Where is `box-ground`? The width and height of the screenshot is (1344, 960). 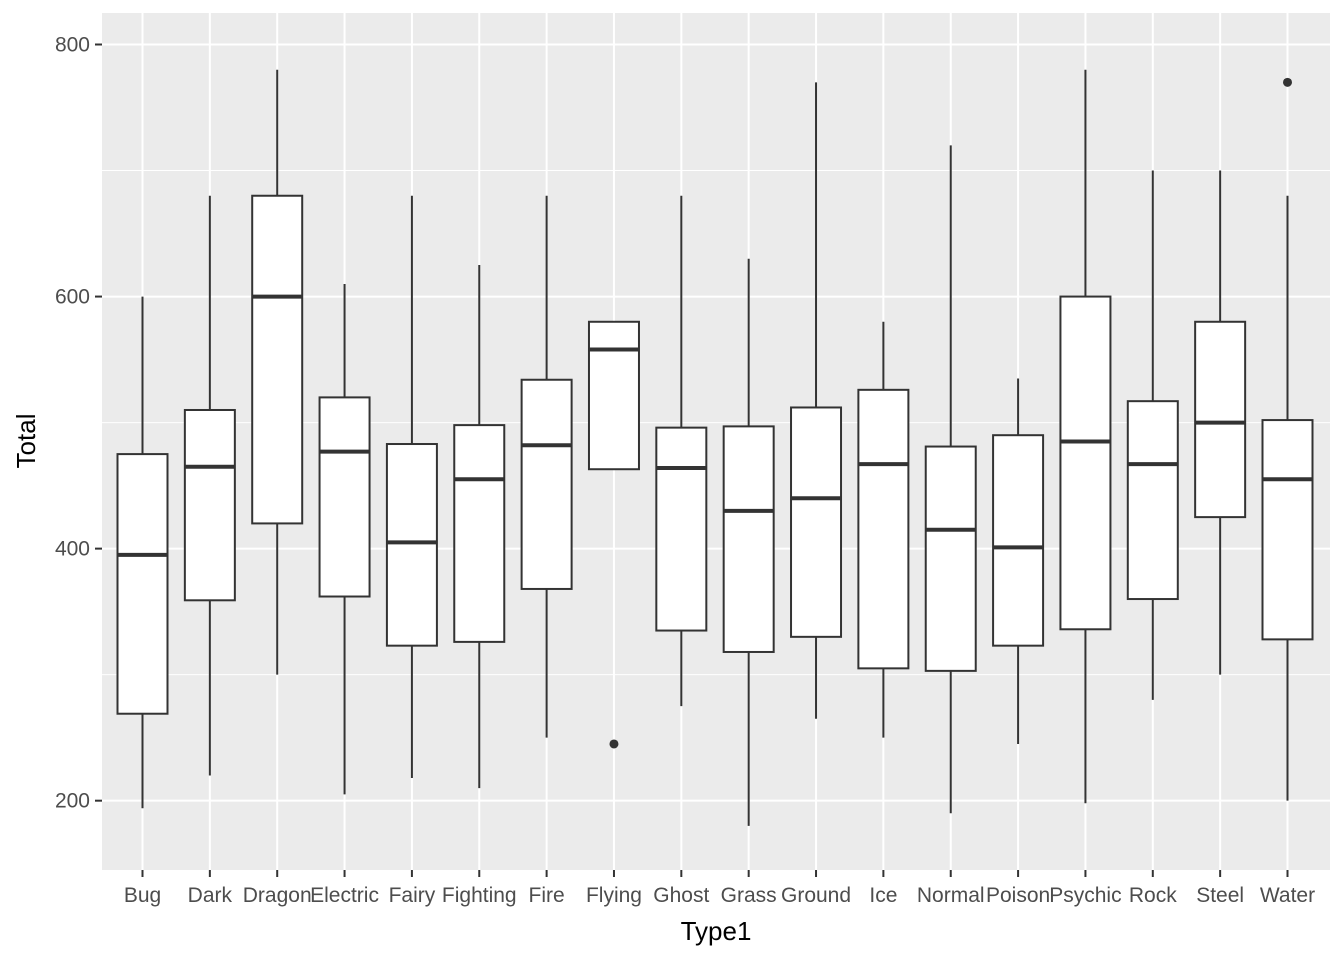 box-ground is located at coordinates (816, 400).